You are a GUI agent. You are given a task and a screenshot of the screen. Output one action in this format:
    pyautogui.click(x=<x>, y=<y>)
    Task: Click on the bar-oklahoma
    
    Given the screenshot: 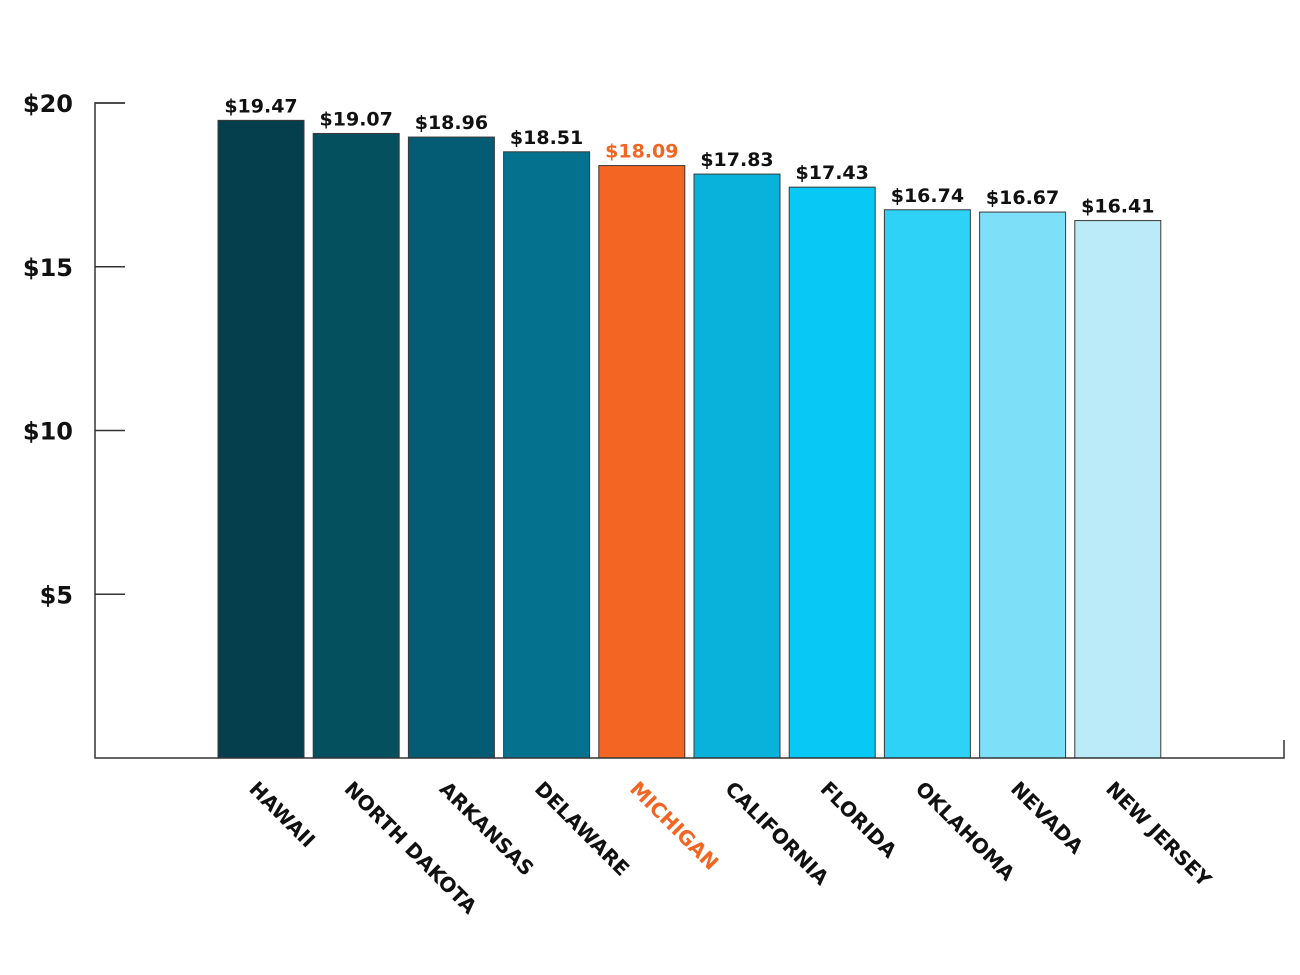 What is the action you would take?
    pyautogui.click(x=927, y=484)
    